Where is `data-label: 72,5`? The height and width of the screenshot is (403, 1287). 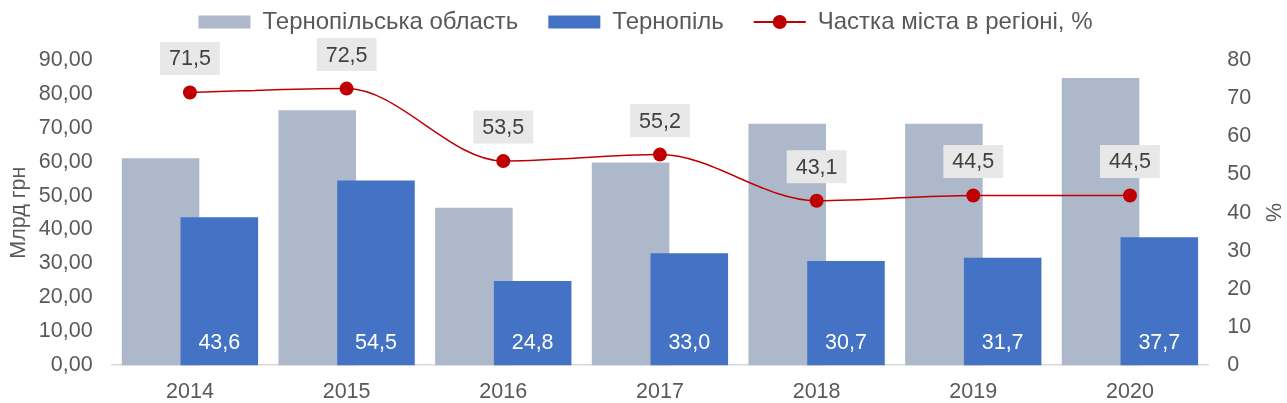 data-label: 72,5 is located at coordinates (346, 54).